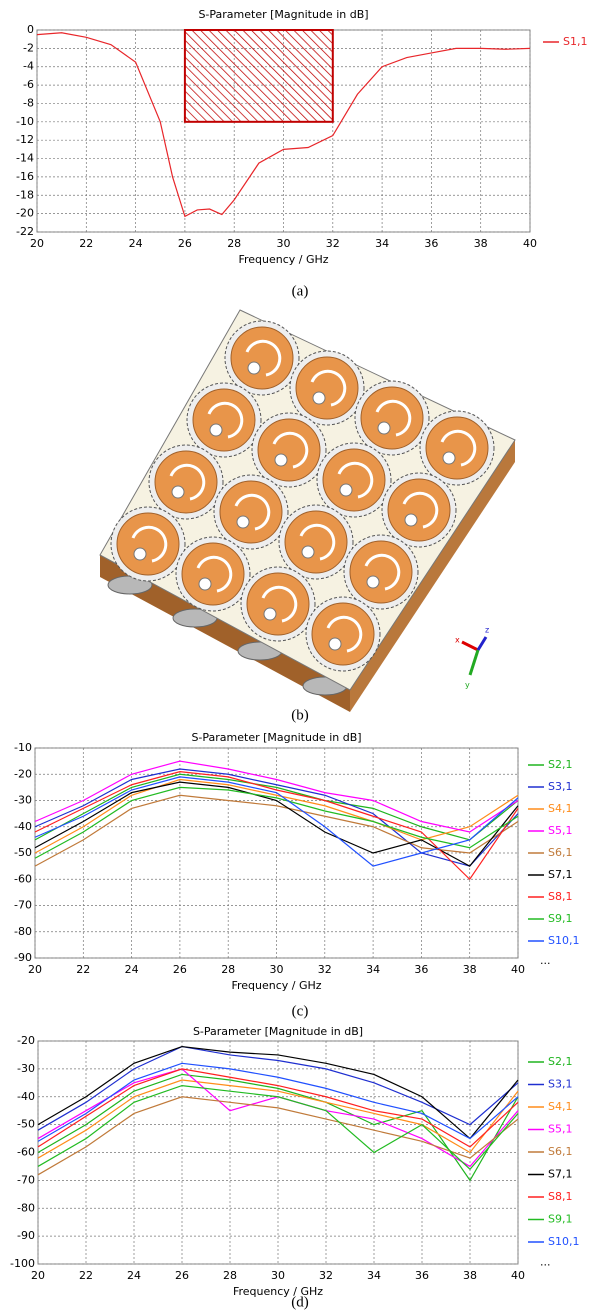  I want to click on y-tick-label: -100, so click(22, 1263).